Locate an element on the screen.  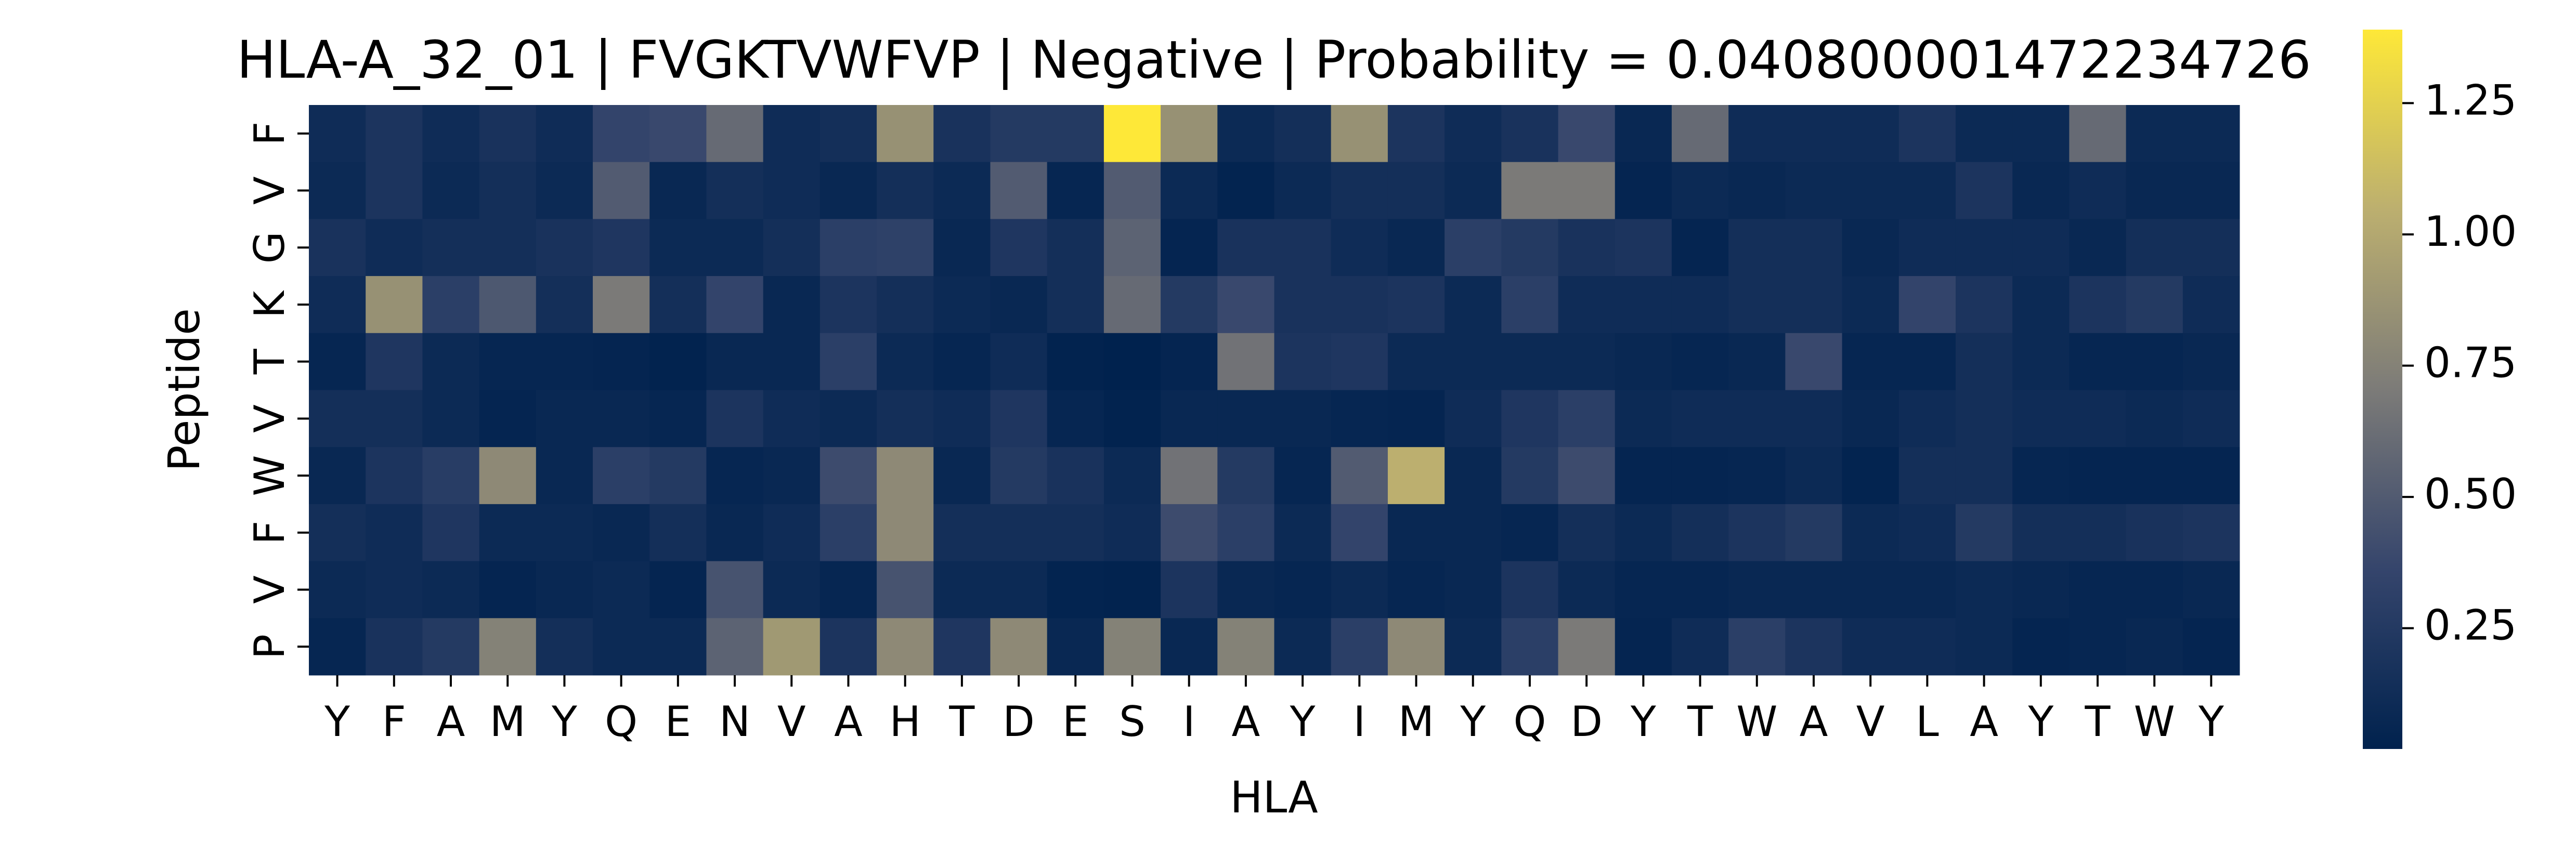
x-axis-label: HLA is located at coordinates (1274, 797).